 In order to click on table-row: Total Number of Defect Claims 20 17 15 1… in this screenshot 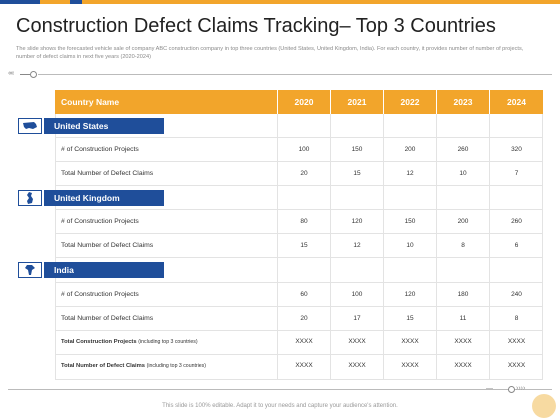, I will do `click(299, 319)`.